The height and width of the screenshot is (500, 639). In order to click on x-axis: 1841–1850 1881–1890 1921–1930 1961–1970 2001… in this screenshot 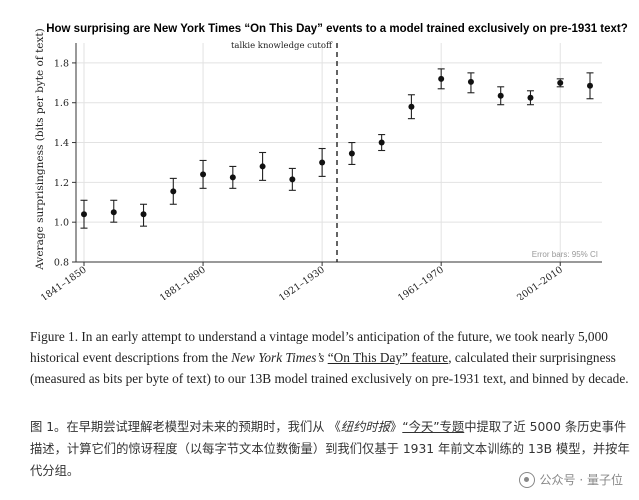, I will do `click(302, 281)`.